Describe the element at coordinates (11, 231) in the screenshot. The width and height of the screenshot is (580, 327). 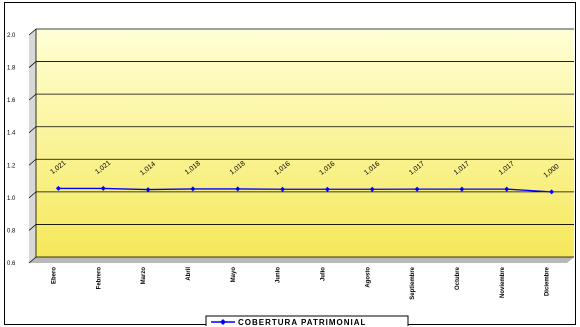
I see `y-tick-label: 0.8` at that location.